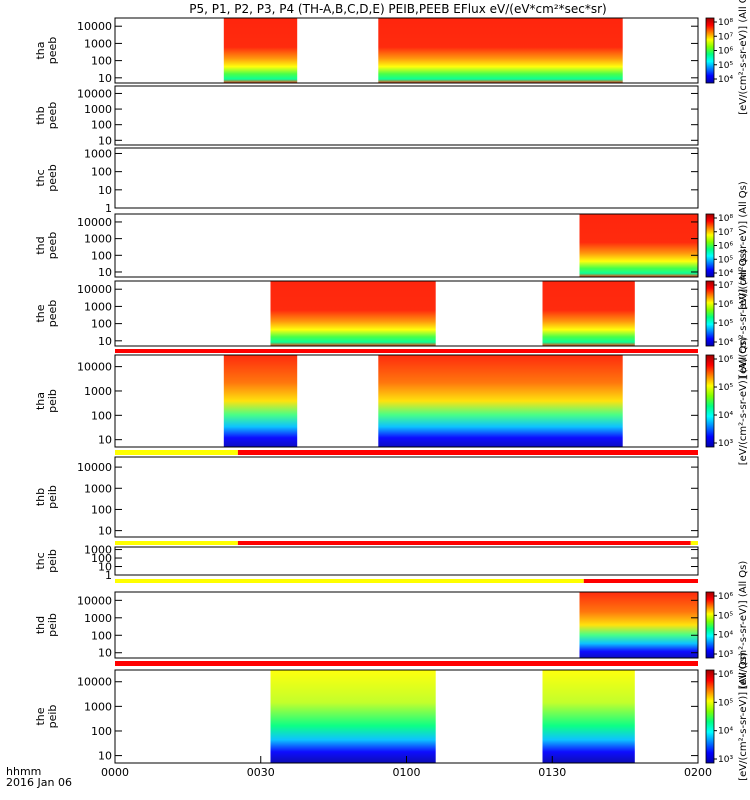 The height and width of the screenshot is (800, 750). I want to click on y-tick-label: 1, so click(108, 208).